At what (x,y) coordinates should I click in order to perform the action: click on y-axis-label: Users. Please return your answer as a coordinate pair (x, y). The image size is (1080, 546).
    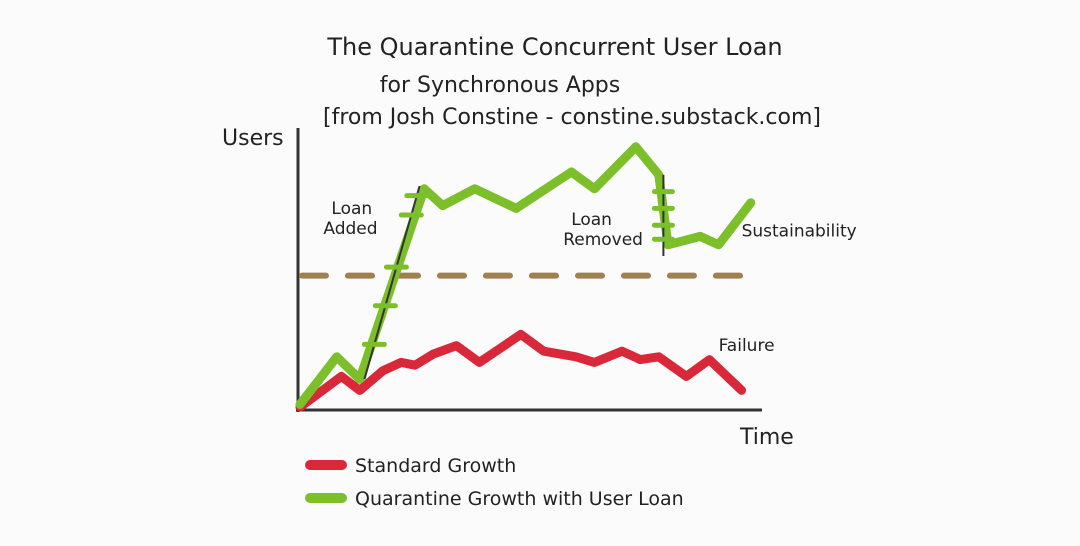
    Looking at the image, I should click on (253, 138).